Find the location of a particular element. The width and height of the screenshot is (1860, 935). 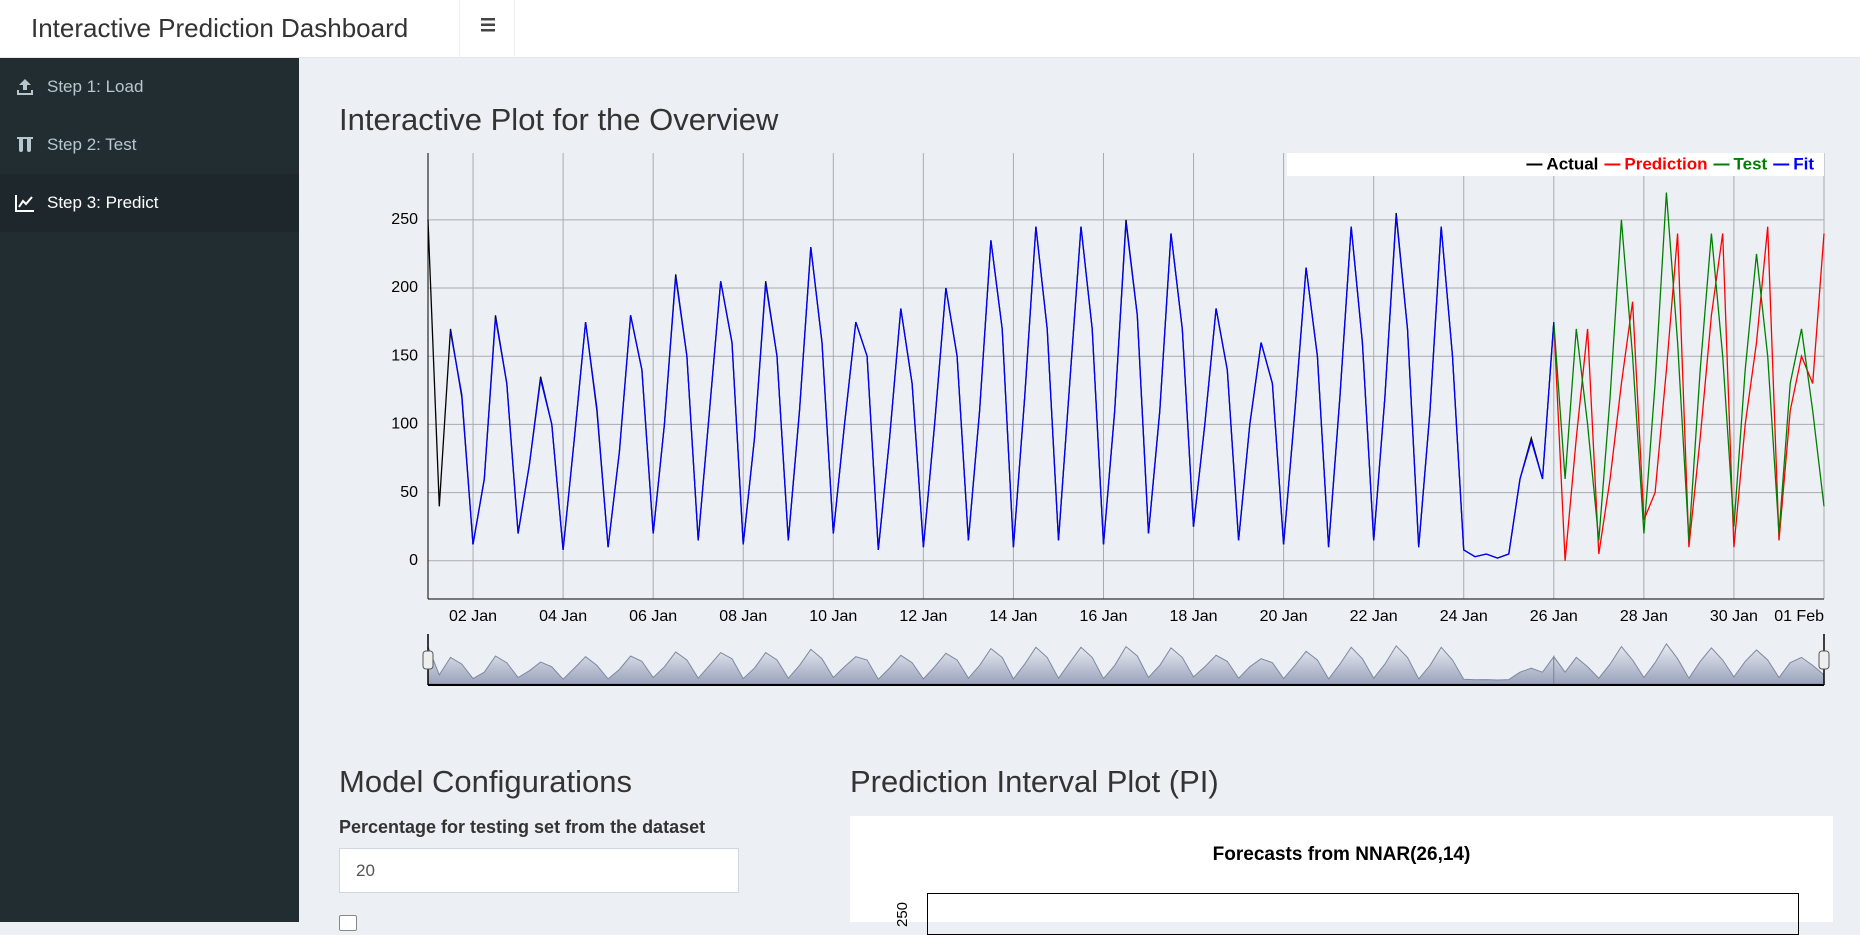

nav-item: Step 3: Predict is located at coordinates (149, 203).